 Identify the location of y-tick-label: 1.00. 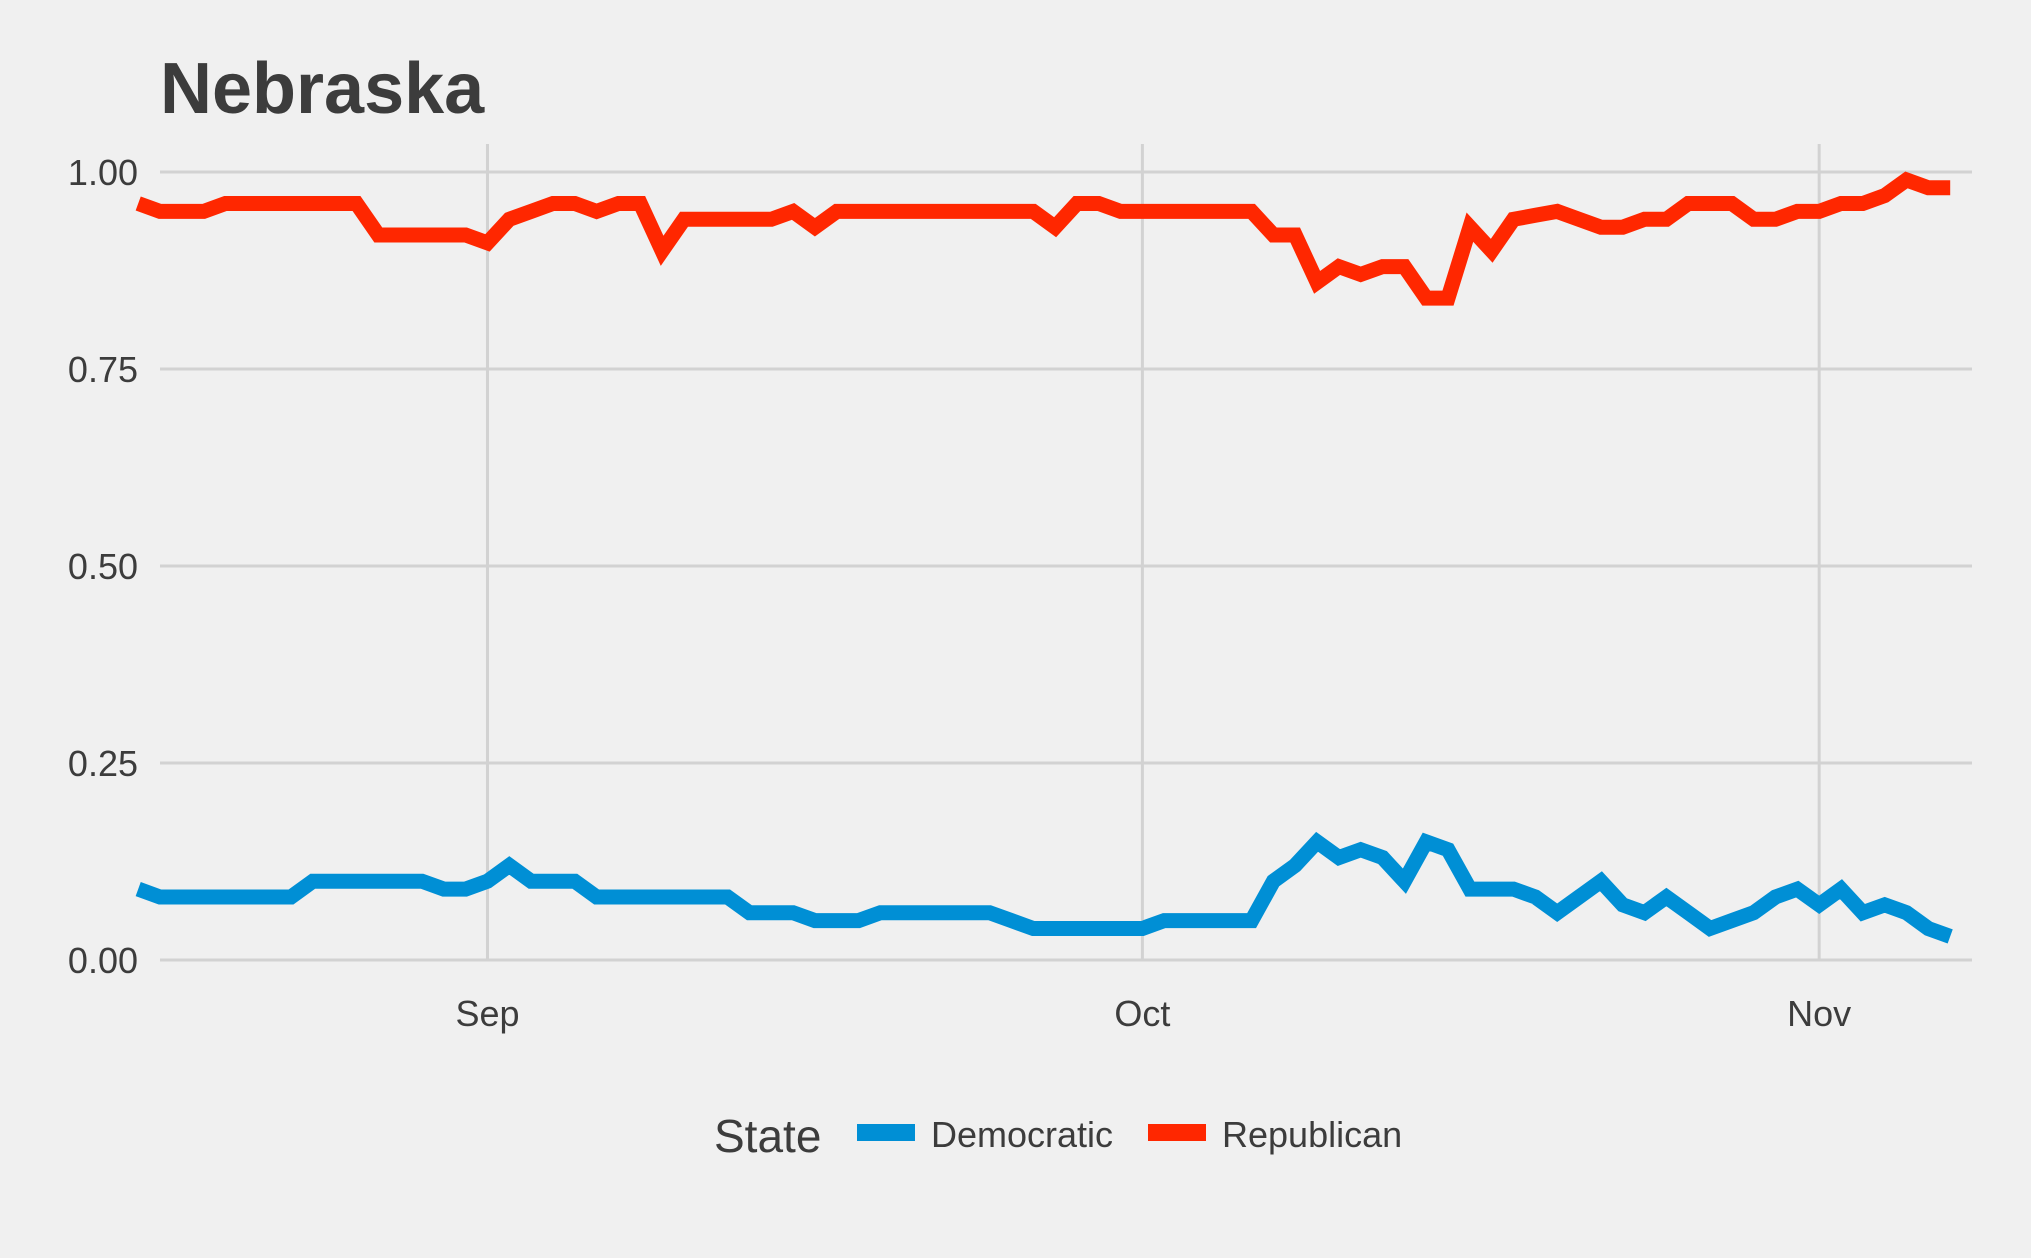
(103, 172).